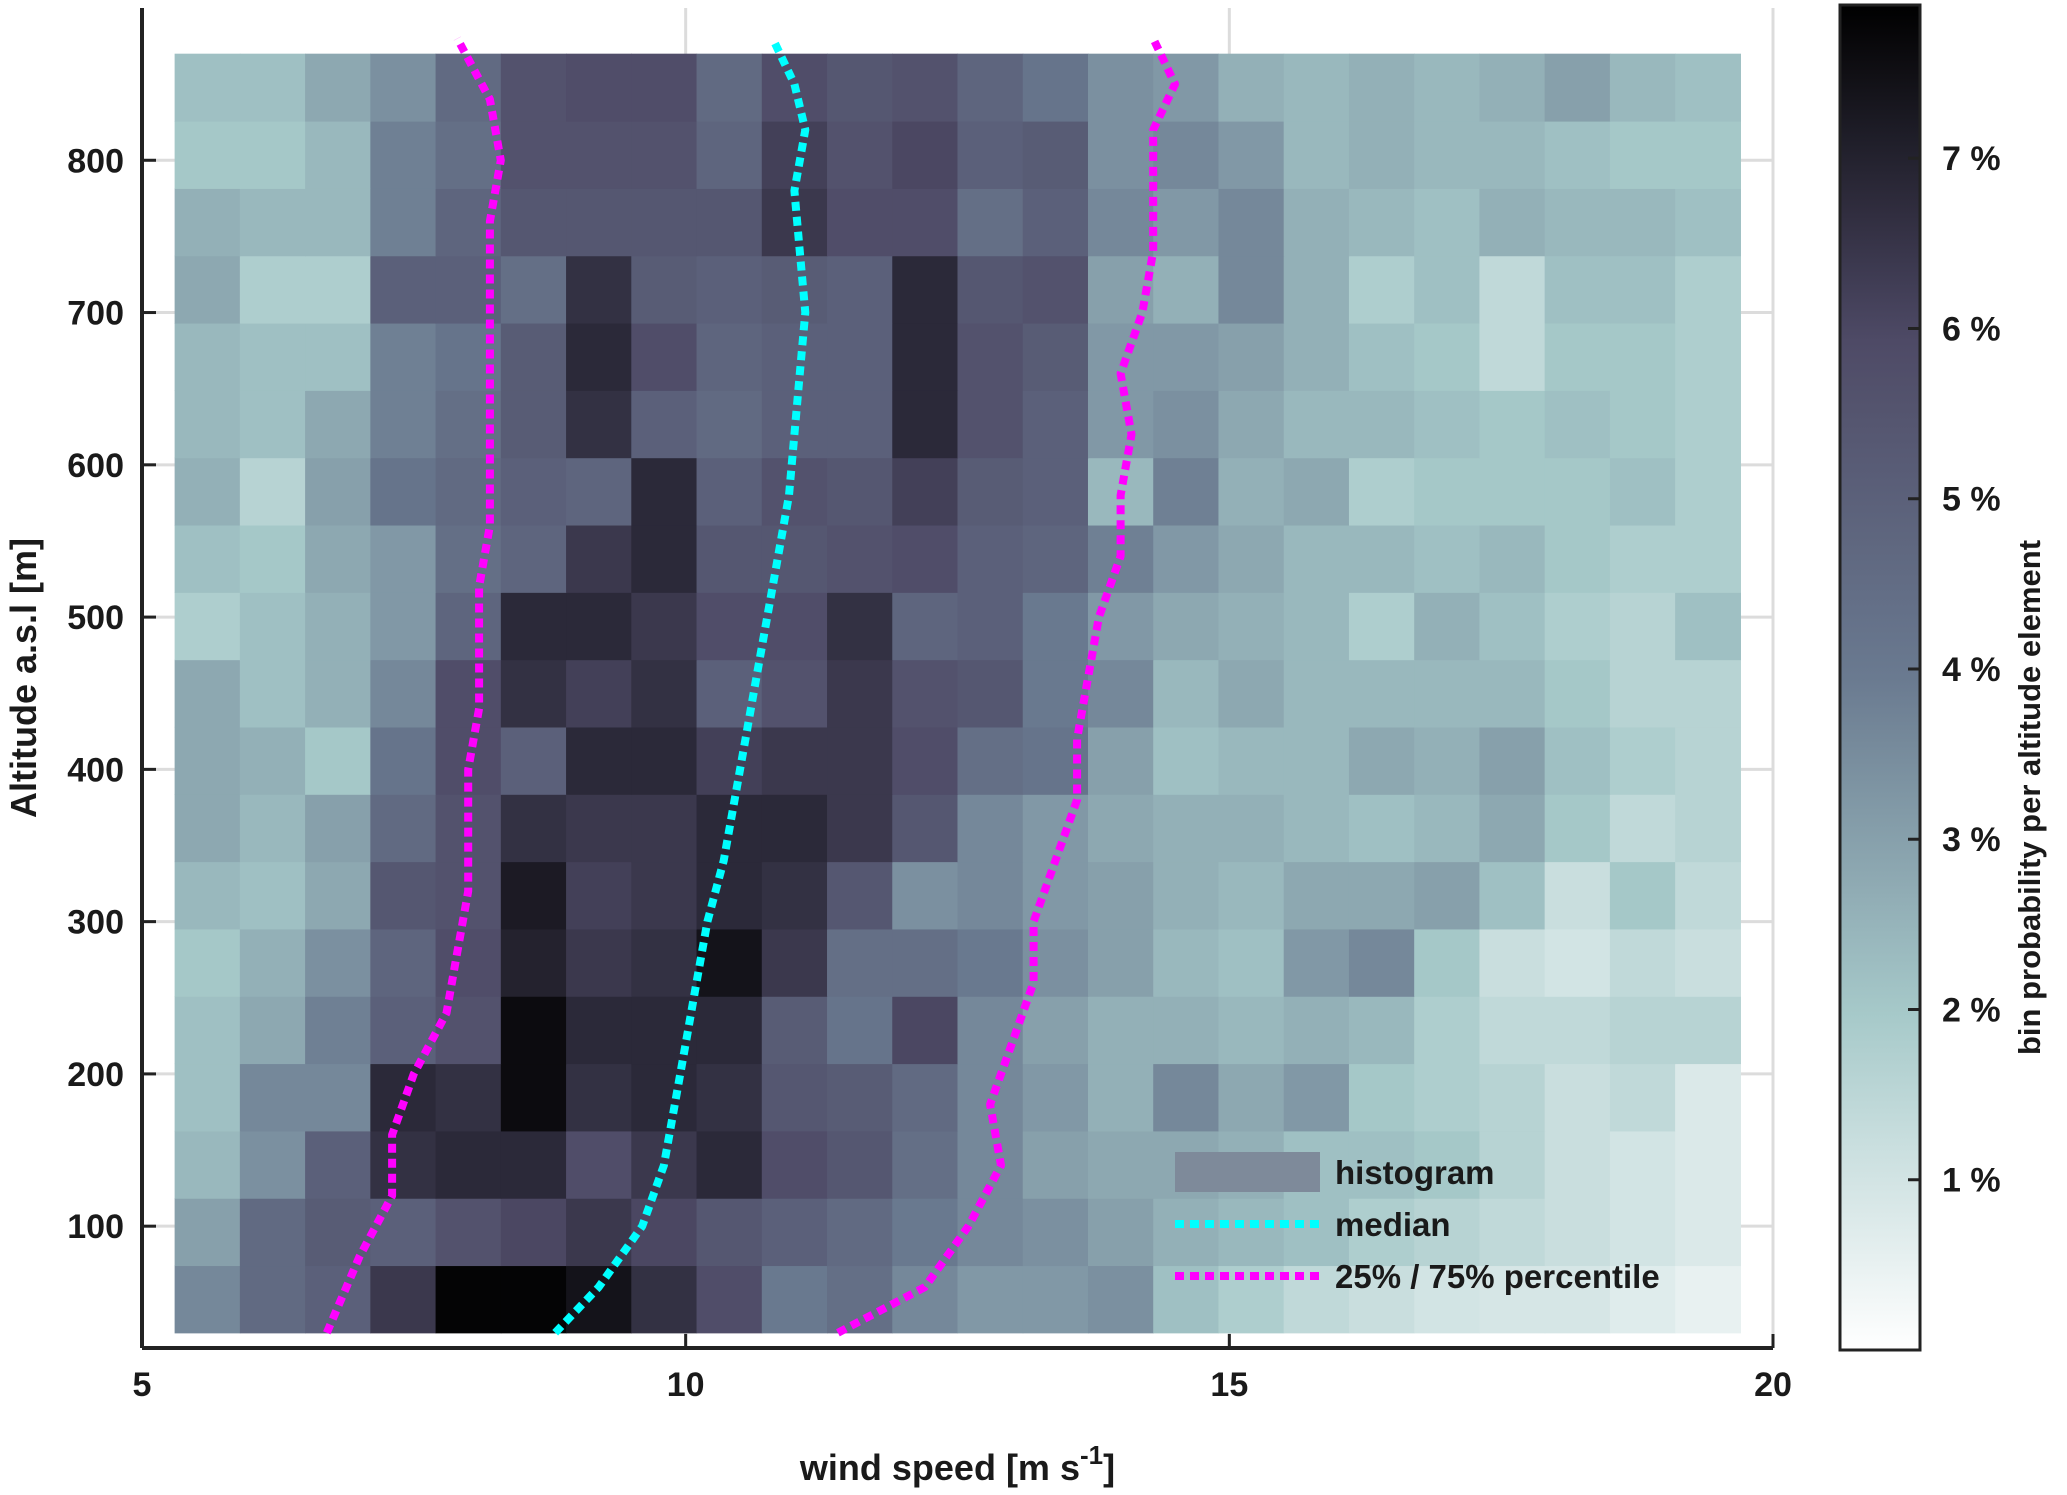 The image size is (2067, 1495). I want to click on colorbar-tick-label: 1 %, so click(1971, 1181).